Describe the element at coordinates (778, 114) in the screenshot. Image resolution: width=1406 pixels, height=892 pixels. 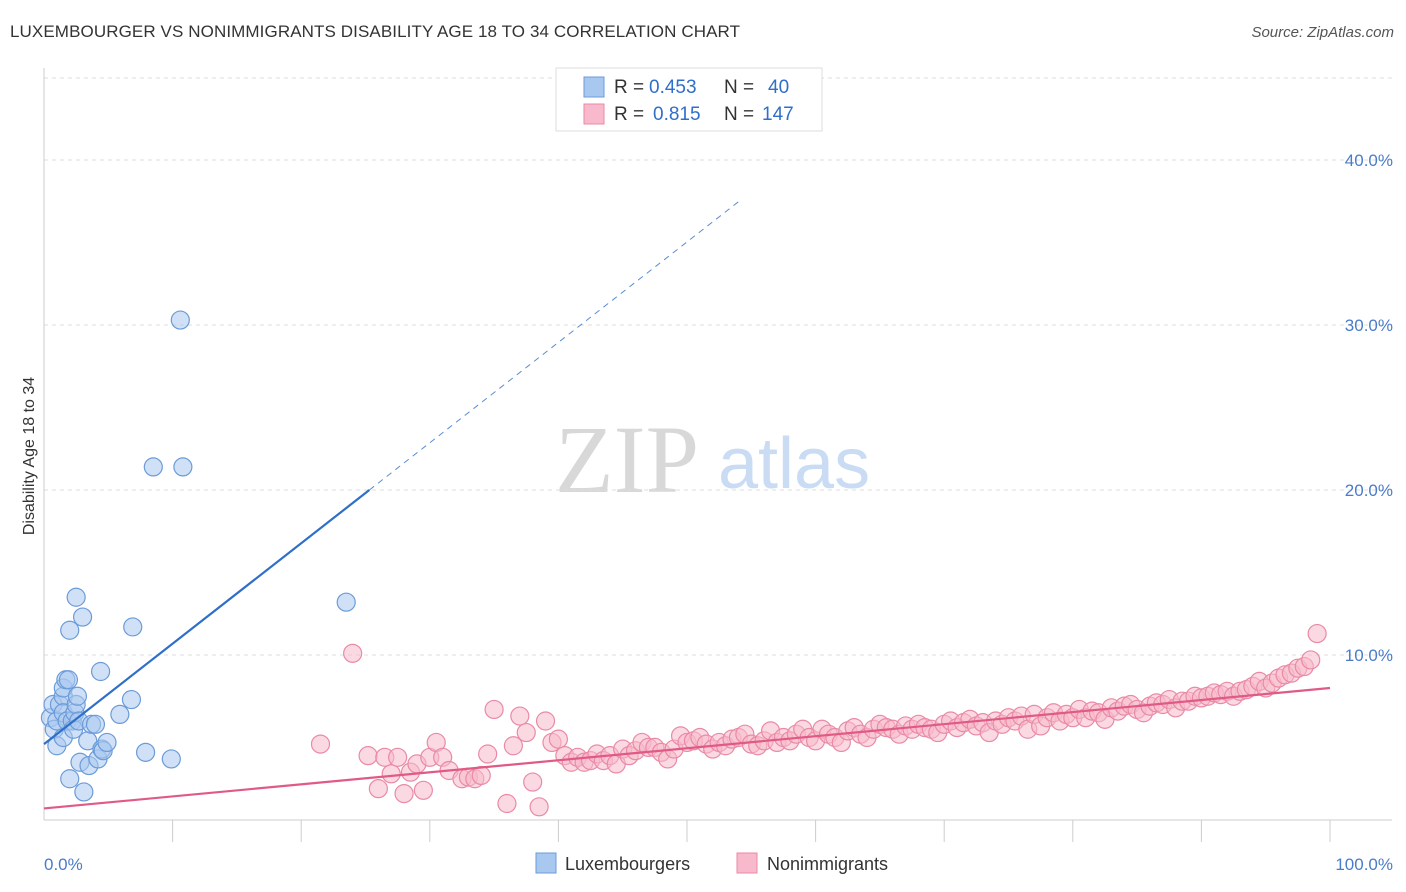
I see `legend-n-value-2: 147` at that location.